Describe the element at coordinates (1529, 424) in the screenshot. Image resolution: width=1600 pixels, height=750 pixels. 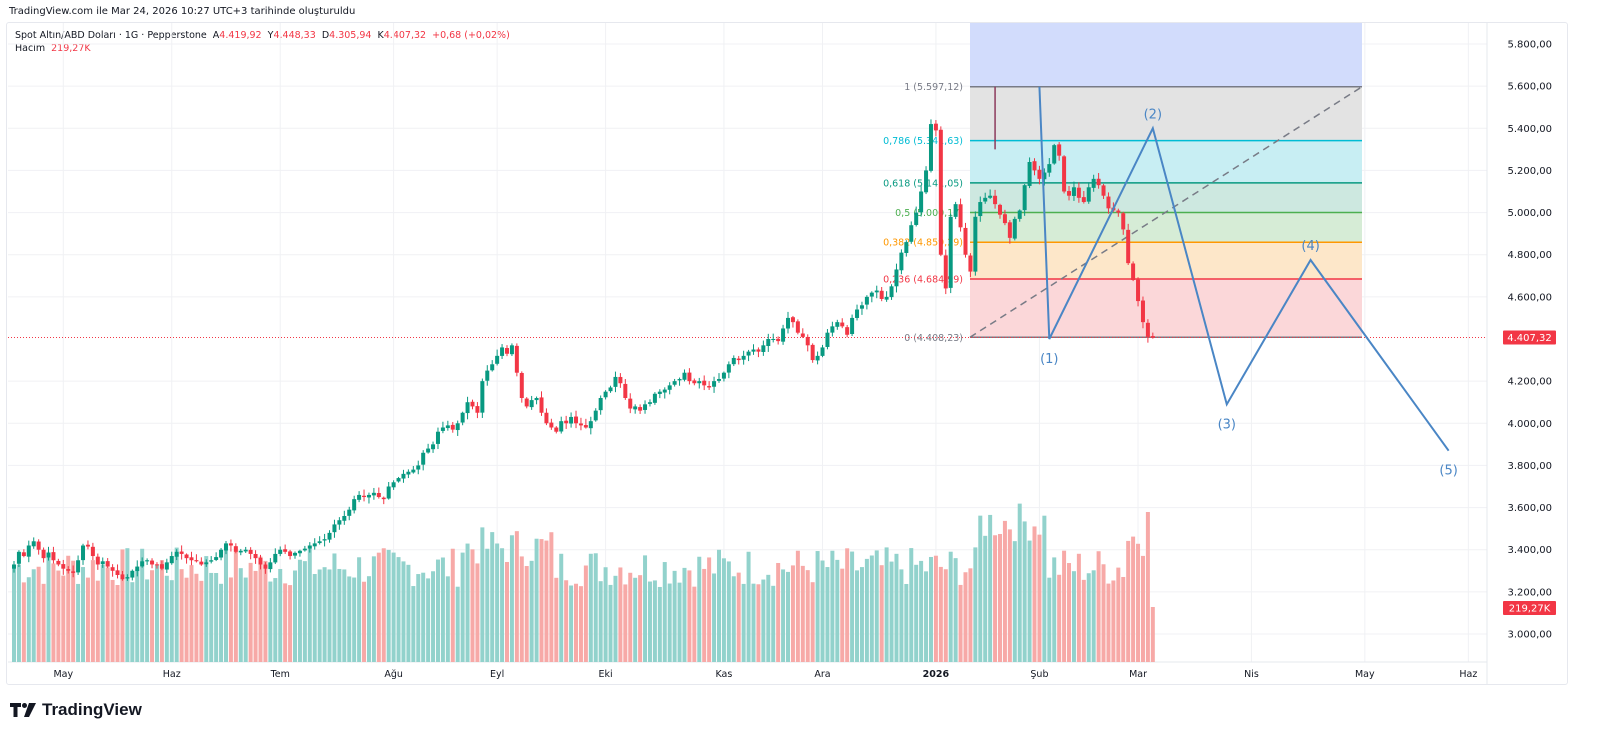
I see `price-tick-label: 4.000,00` at that location.